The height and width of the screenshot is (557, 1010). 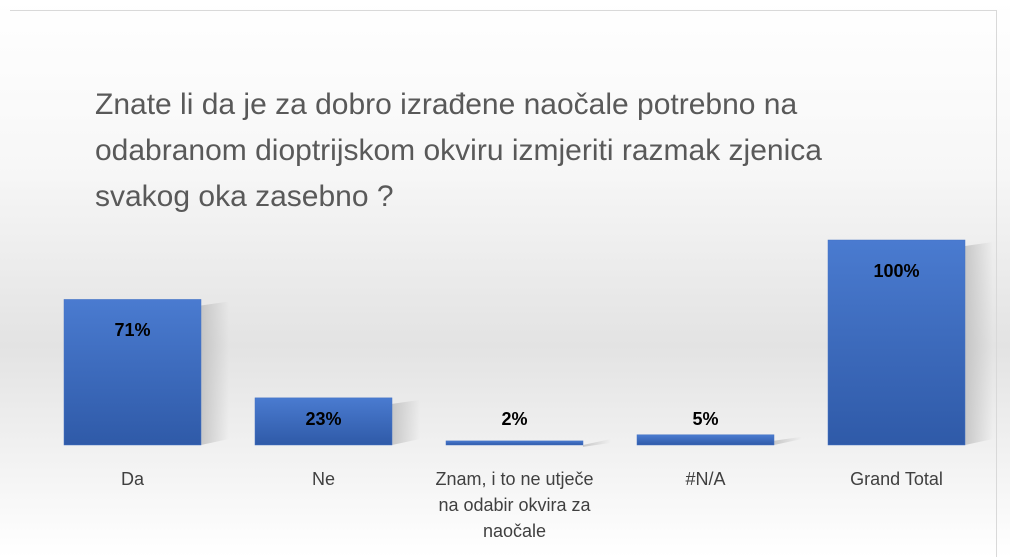 I want to click on x-tick-label: #N/A, so click(x=705, y=479).